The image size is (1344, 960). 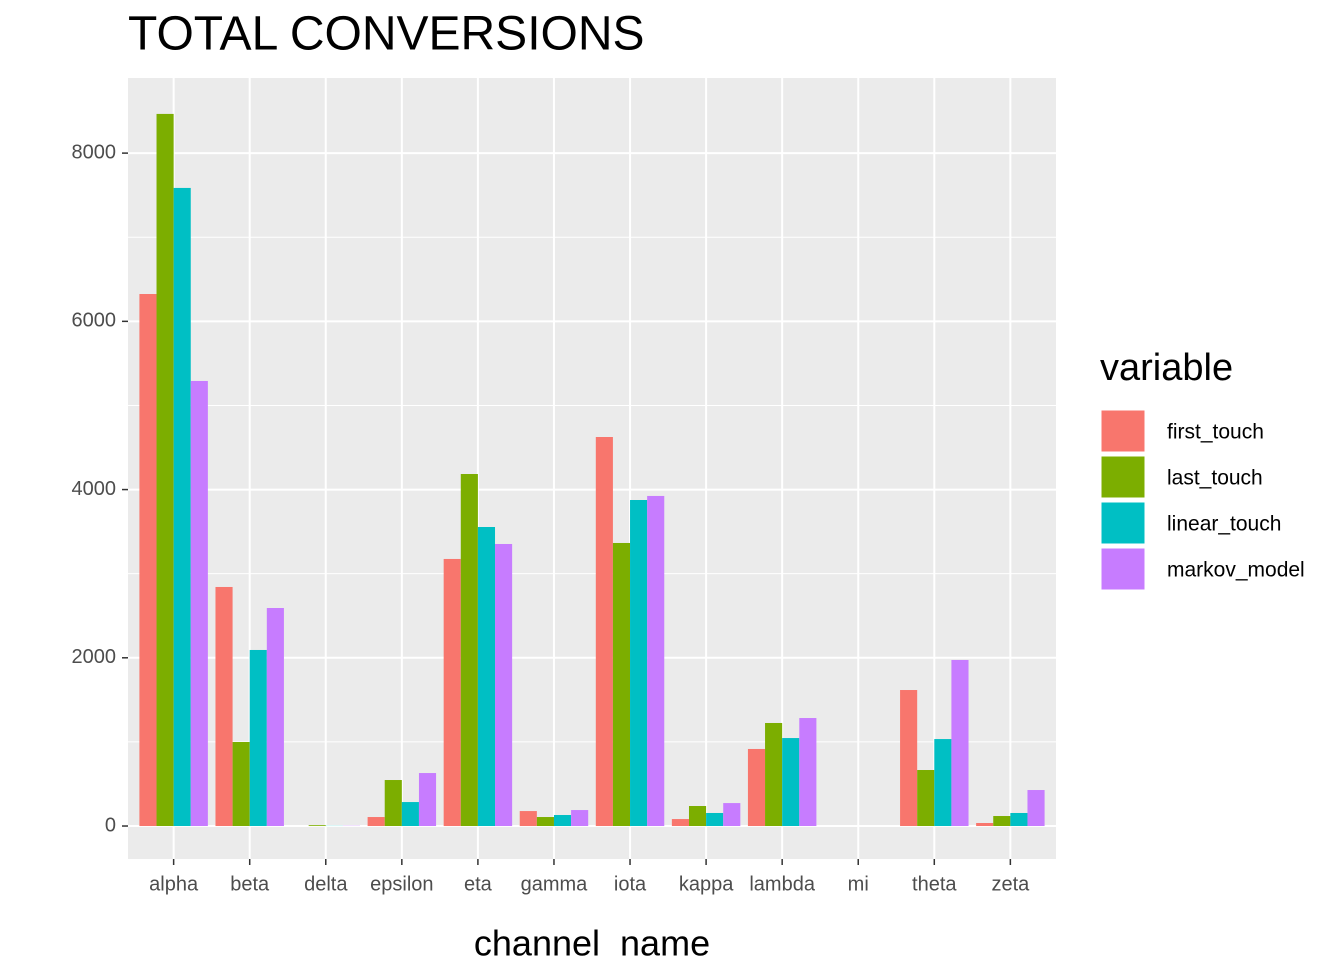 What do you see at coordinates (592, 941) in the screenshot?
I see `x-axis-title: channel_name` at bounding box center [592, 941].